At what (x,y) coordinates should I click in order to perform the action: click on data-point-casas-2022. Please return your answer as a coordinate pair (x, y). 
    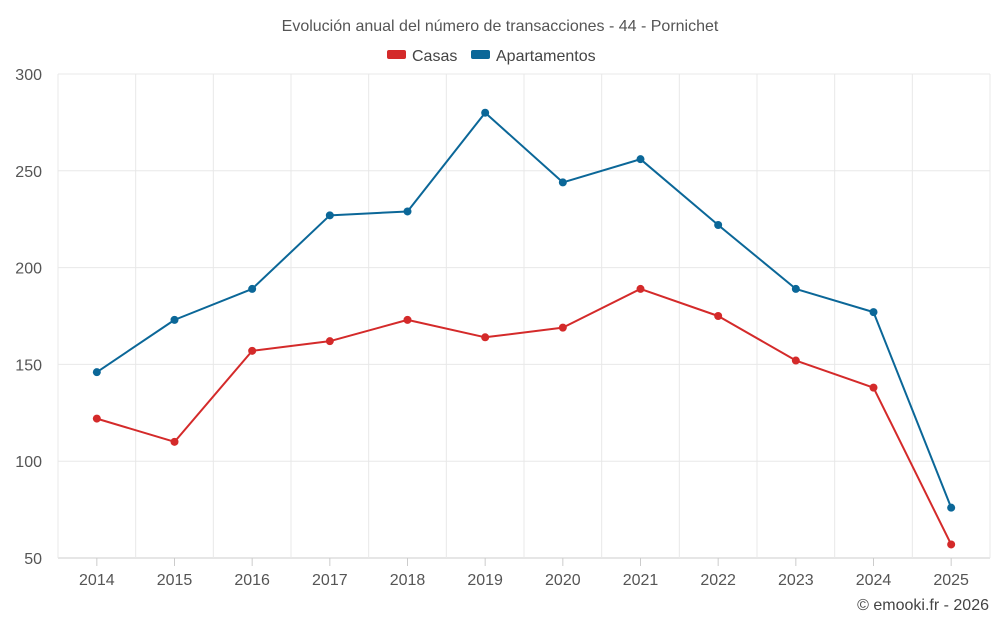
    Looking at the image, I should click on (718, 316).